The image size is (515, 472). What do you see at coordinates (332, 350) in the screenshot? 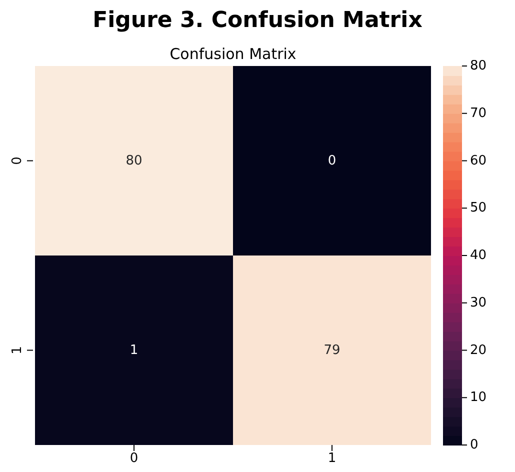
I see `data-label: 79` at bounding box center [332, 350].